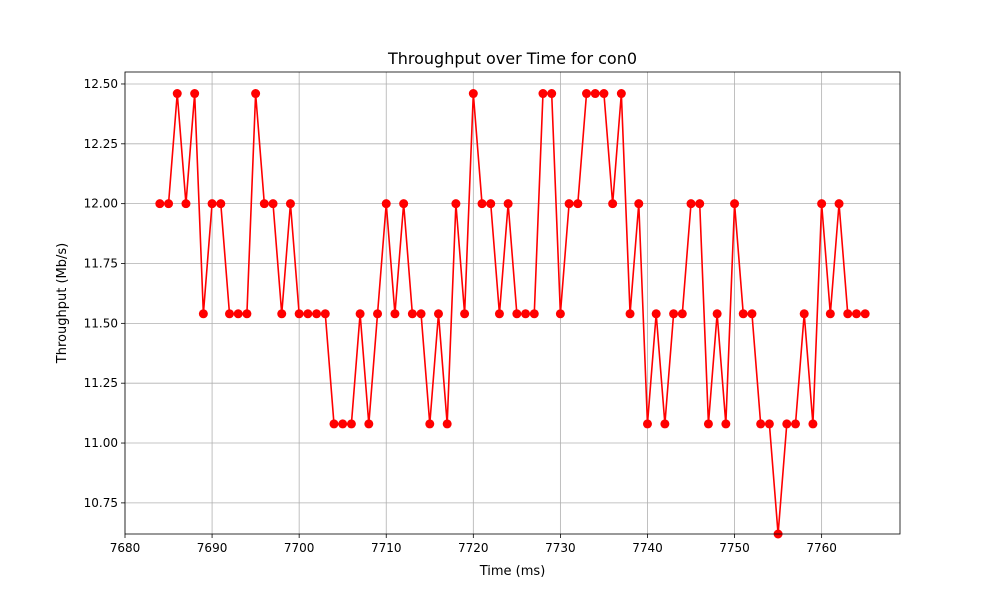 This screenshot has height=600, width=1000. Describe the element at coordinates (821, 548) in the screenshot. I see `x-tick-label: 7760` at that location.